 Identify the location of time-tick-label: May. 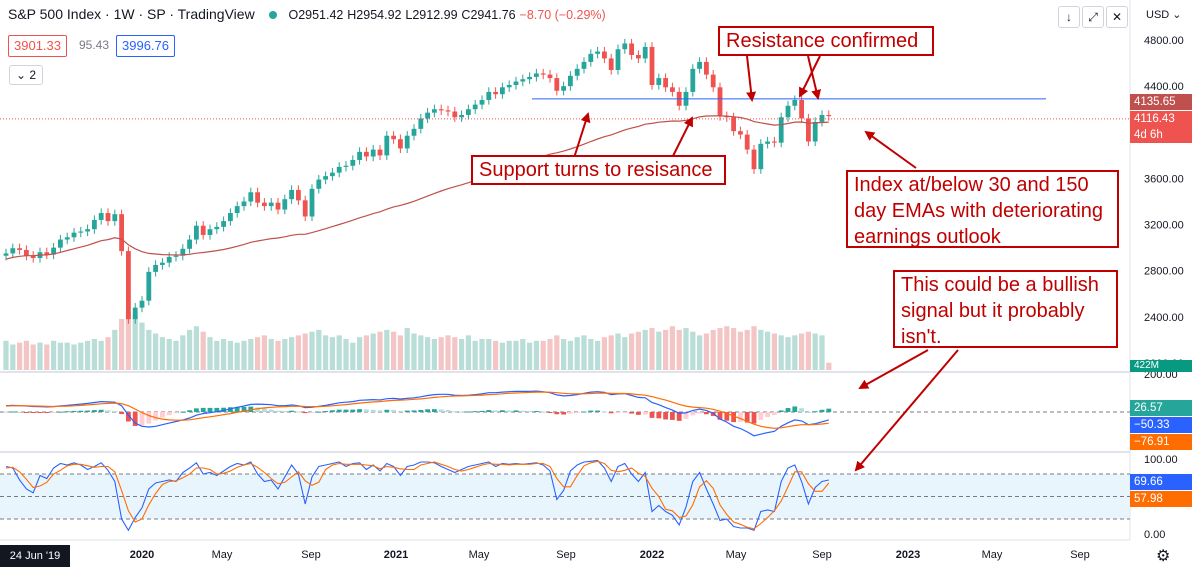
(992, 555).